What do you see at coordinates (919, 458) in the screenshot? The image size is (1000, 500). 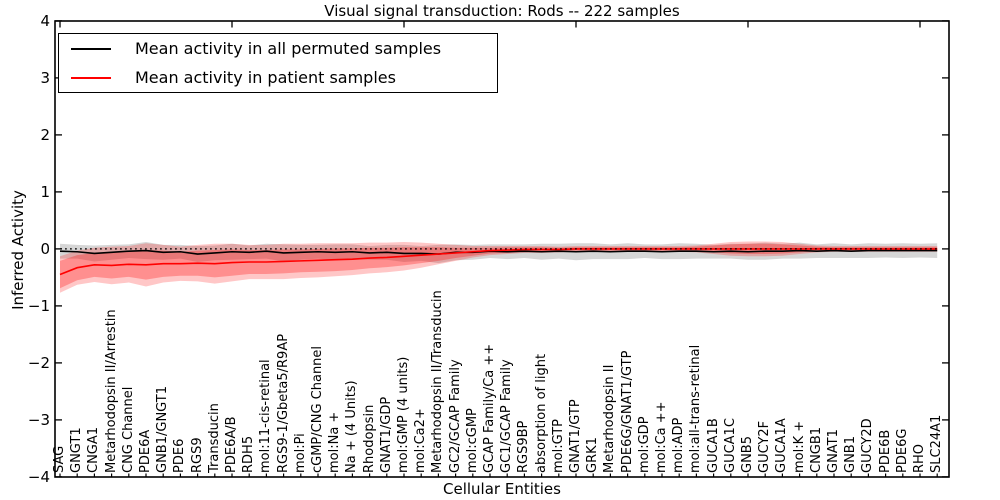 I see `x-tick-label: RHO` at bounding box center [919, 458].